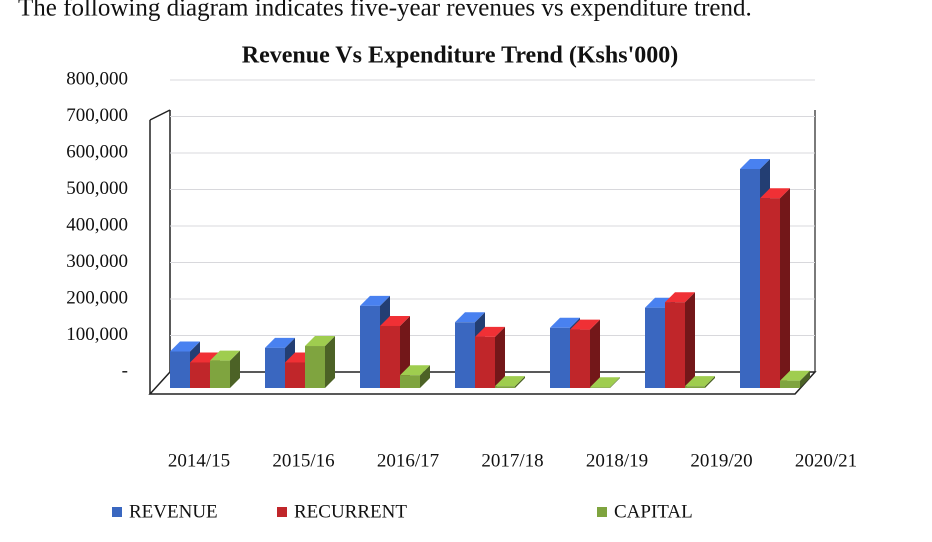  Describe the element at coordinates (97, 224) in the screenshot. I see `y-tick-label: 400,000` at that location.